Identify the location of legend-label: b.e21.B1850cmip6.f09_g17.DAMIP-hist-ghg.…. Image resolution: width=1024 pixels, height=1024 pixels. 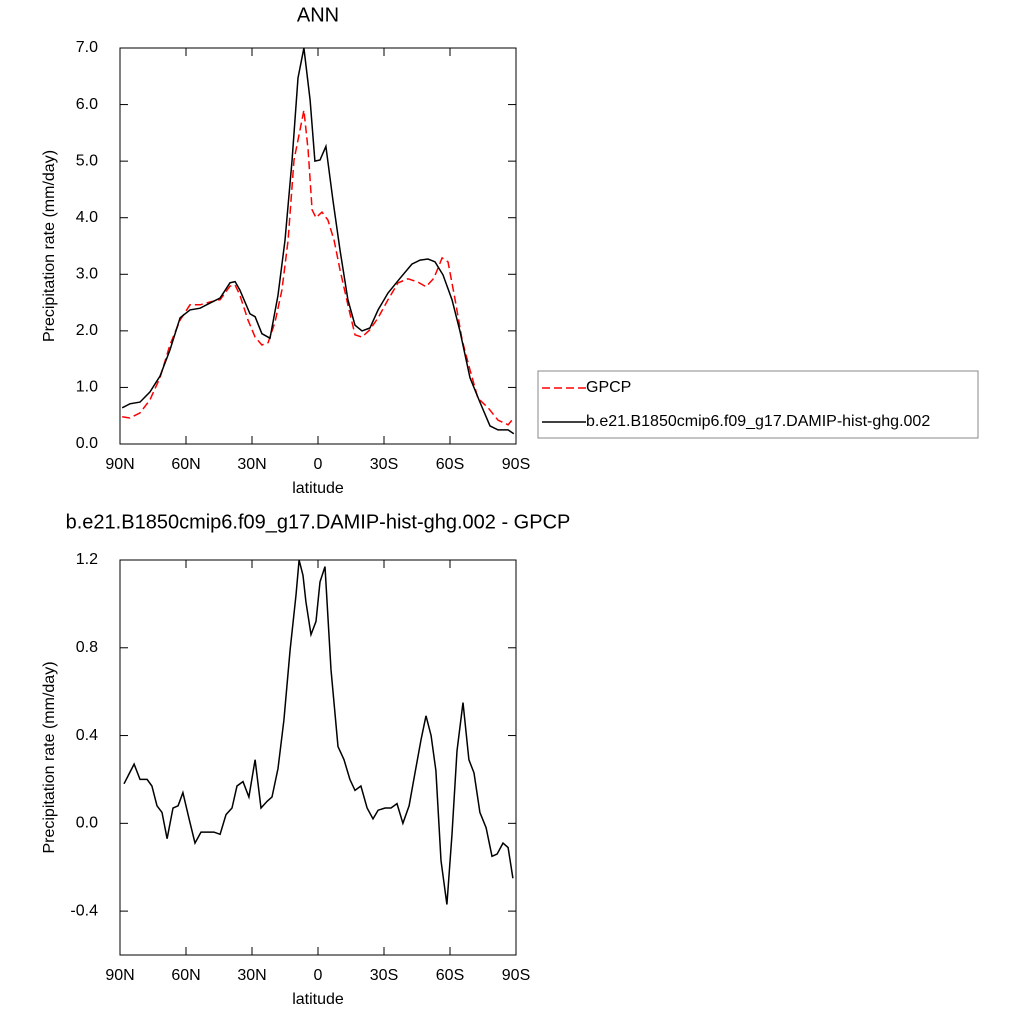
(758, 421).